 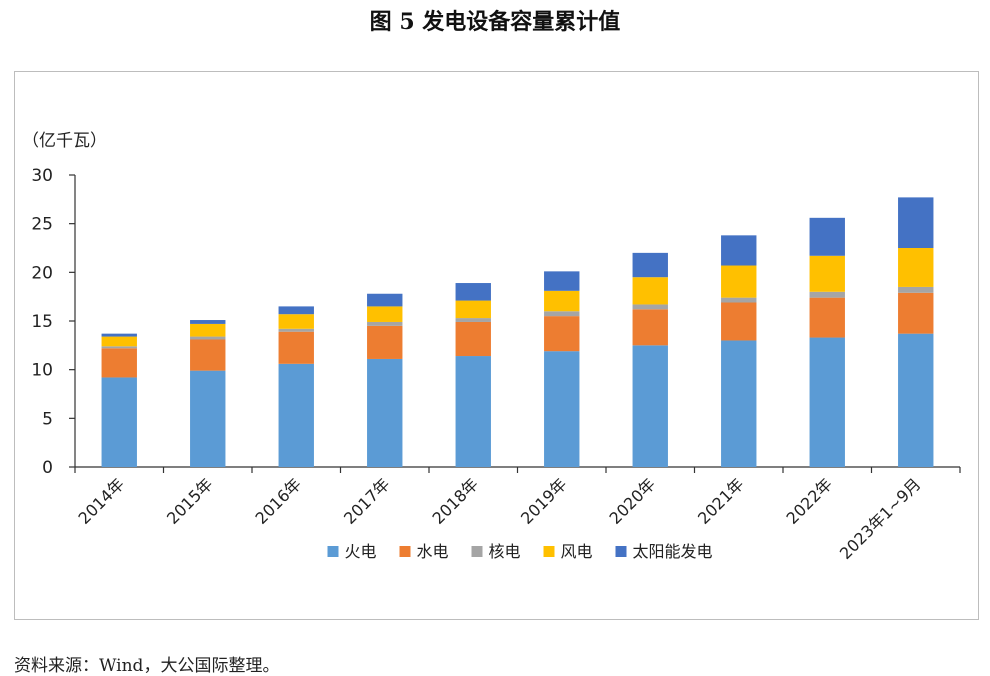 I want to click on y-tick-label: 25, so click(x=42, y=225).